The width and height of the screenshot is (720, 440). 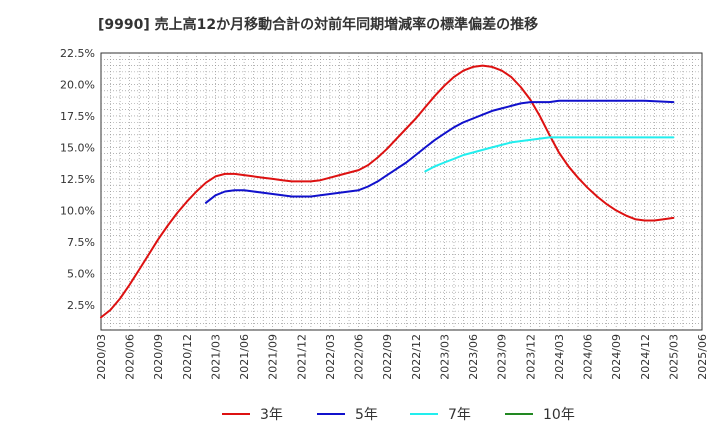 I want to click on x-tick-label: 2021/06, so click(x=244, y=357).